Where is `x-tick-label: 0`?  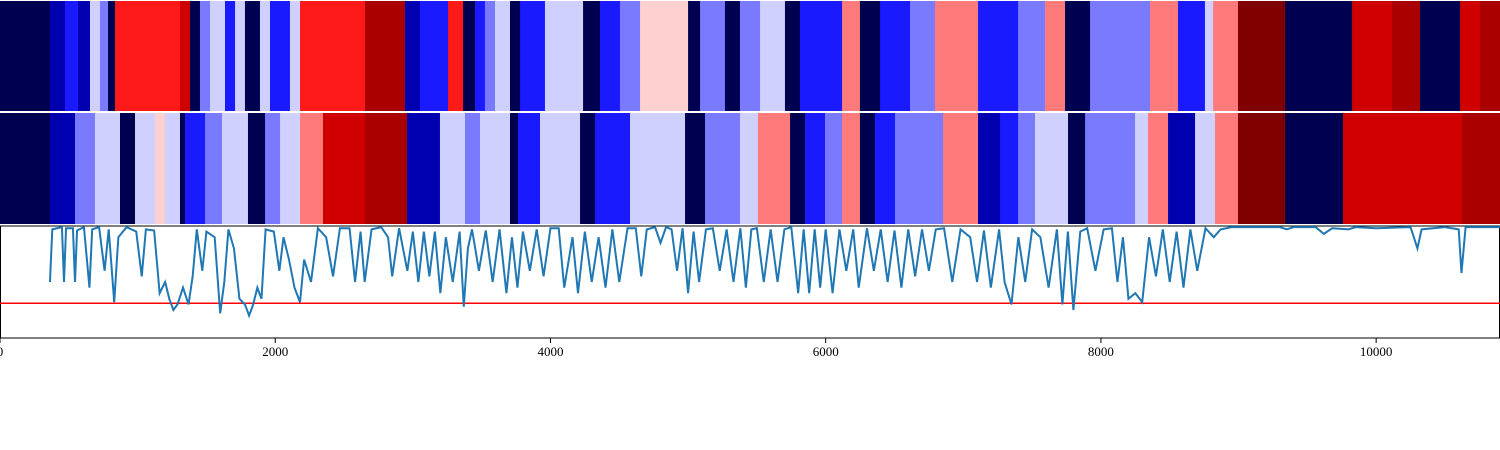
x-tick-label: 0 is located at coordinates (1, 351).